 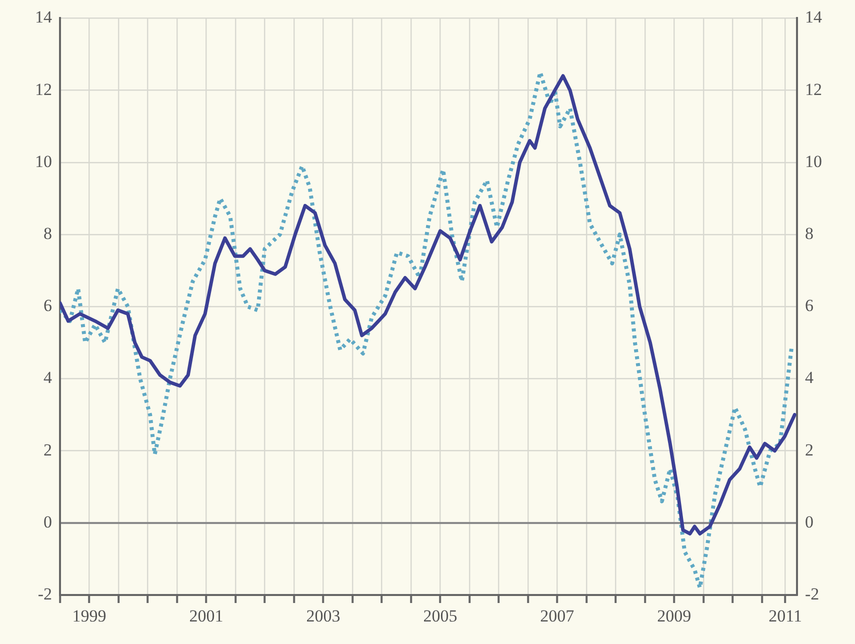 I want to click on y-tick-label: 2, so click(x=48, y=450).